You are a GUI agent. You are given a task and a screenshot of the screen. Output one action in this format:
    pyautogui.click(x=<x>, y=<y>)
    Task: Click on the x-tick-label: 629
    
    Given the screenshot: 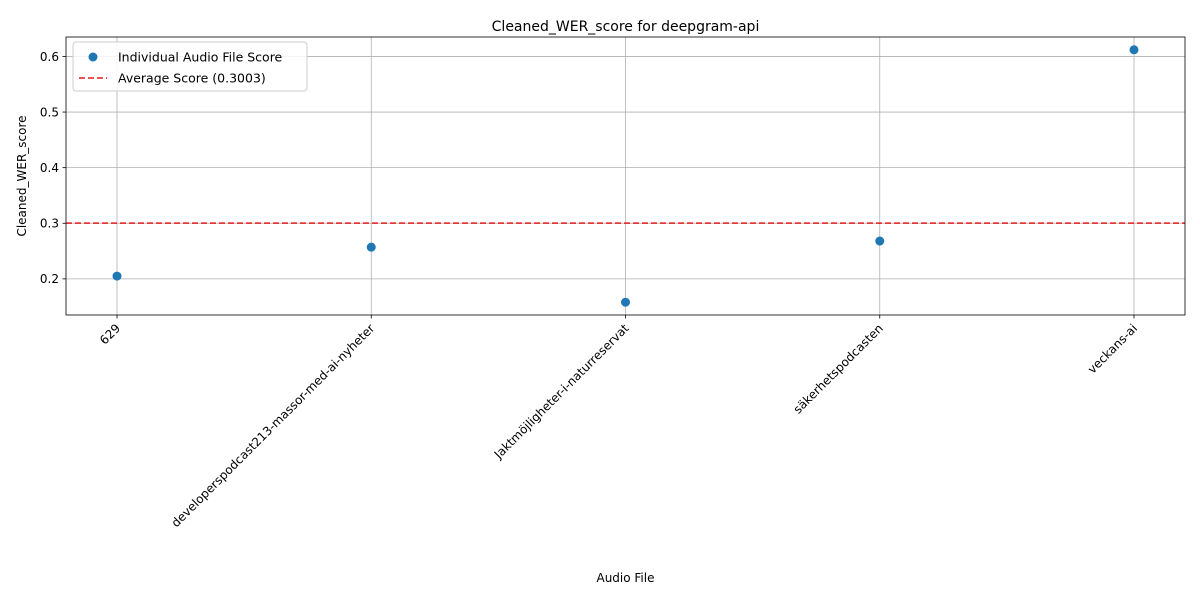 What is the action you would take?
    pyautogui.click(x=110, y=334)
    